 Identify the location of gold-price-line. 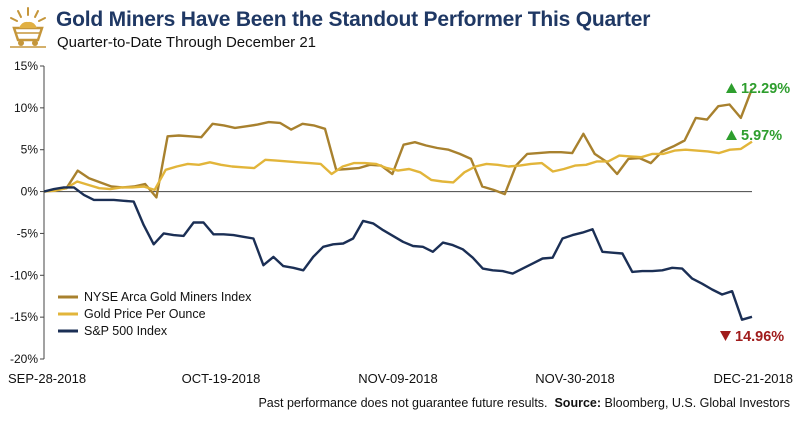
(398, 166).